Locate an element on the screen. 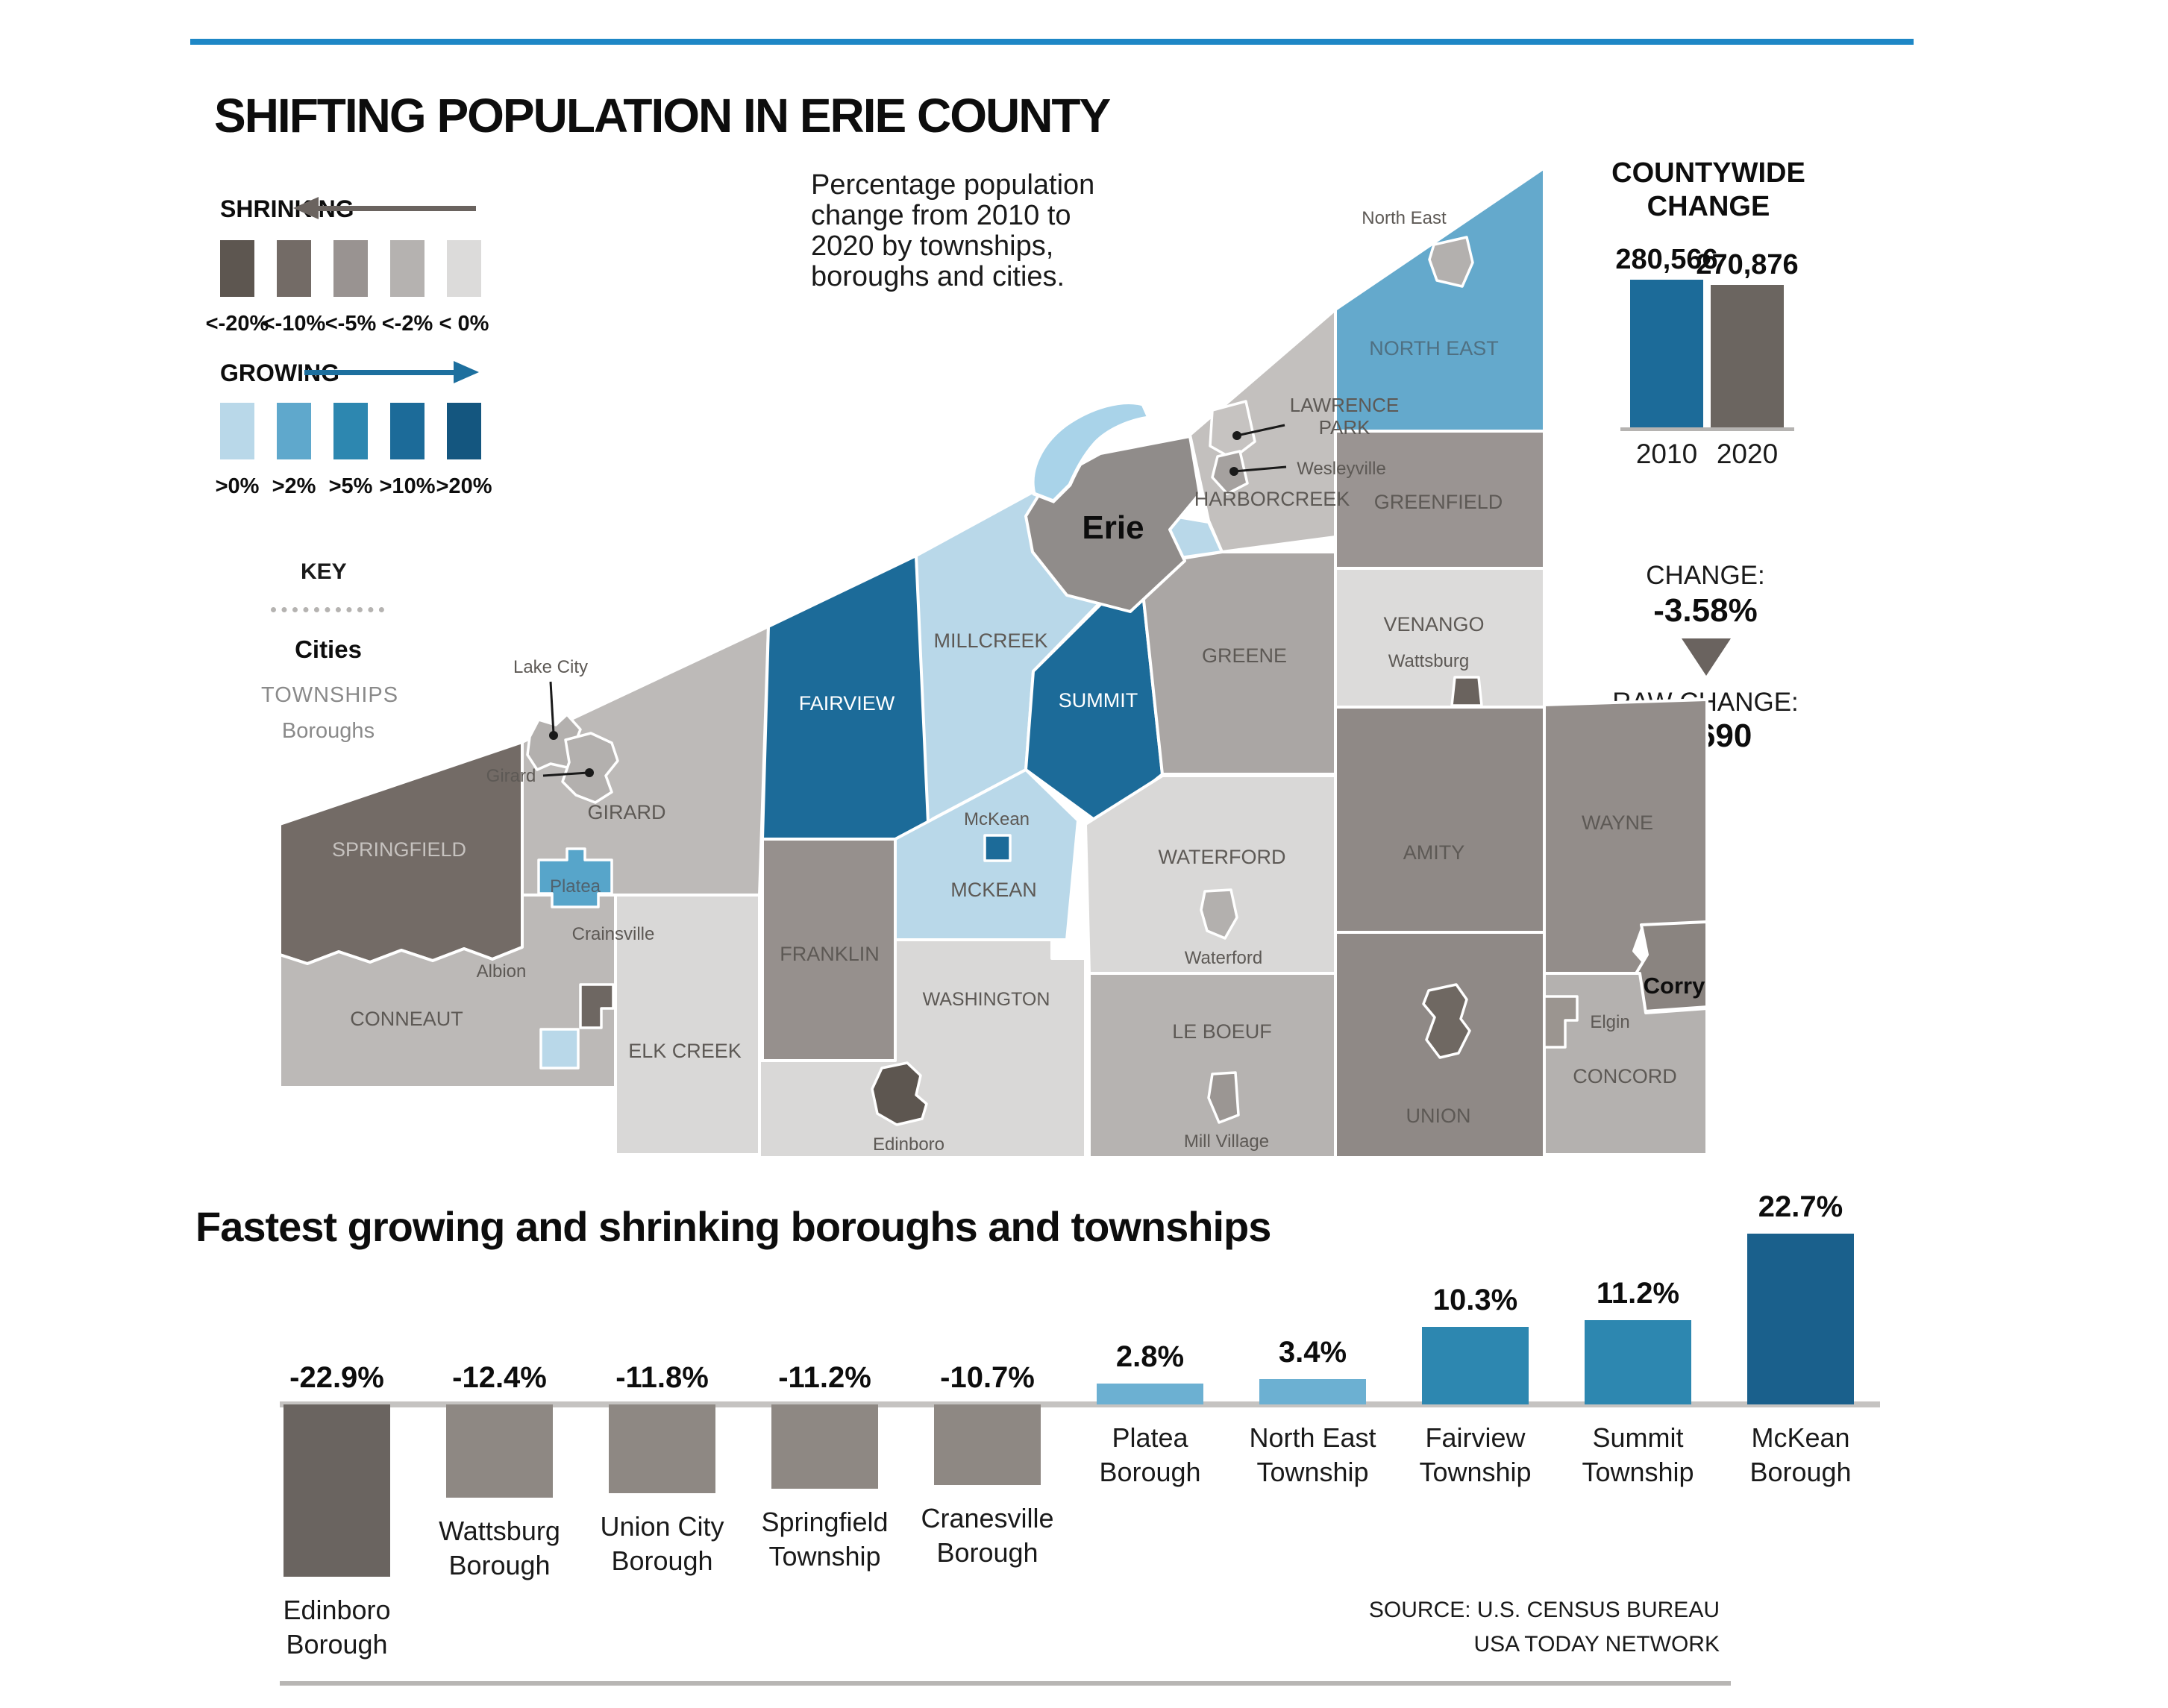 The image size is (2168, 1708). countywide-bar-2020 is located at coordinates (1747, 356).